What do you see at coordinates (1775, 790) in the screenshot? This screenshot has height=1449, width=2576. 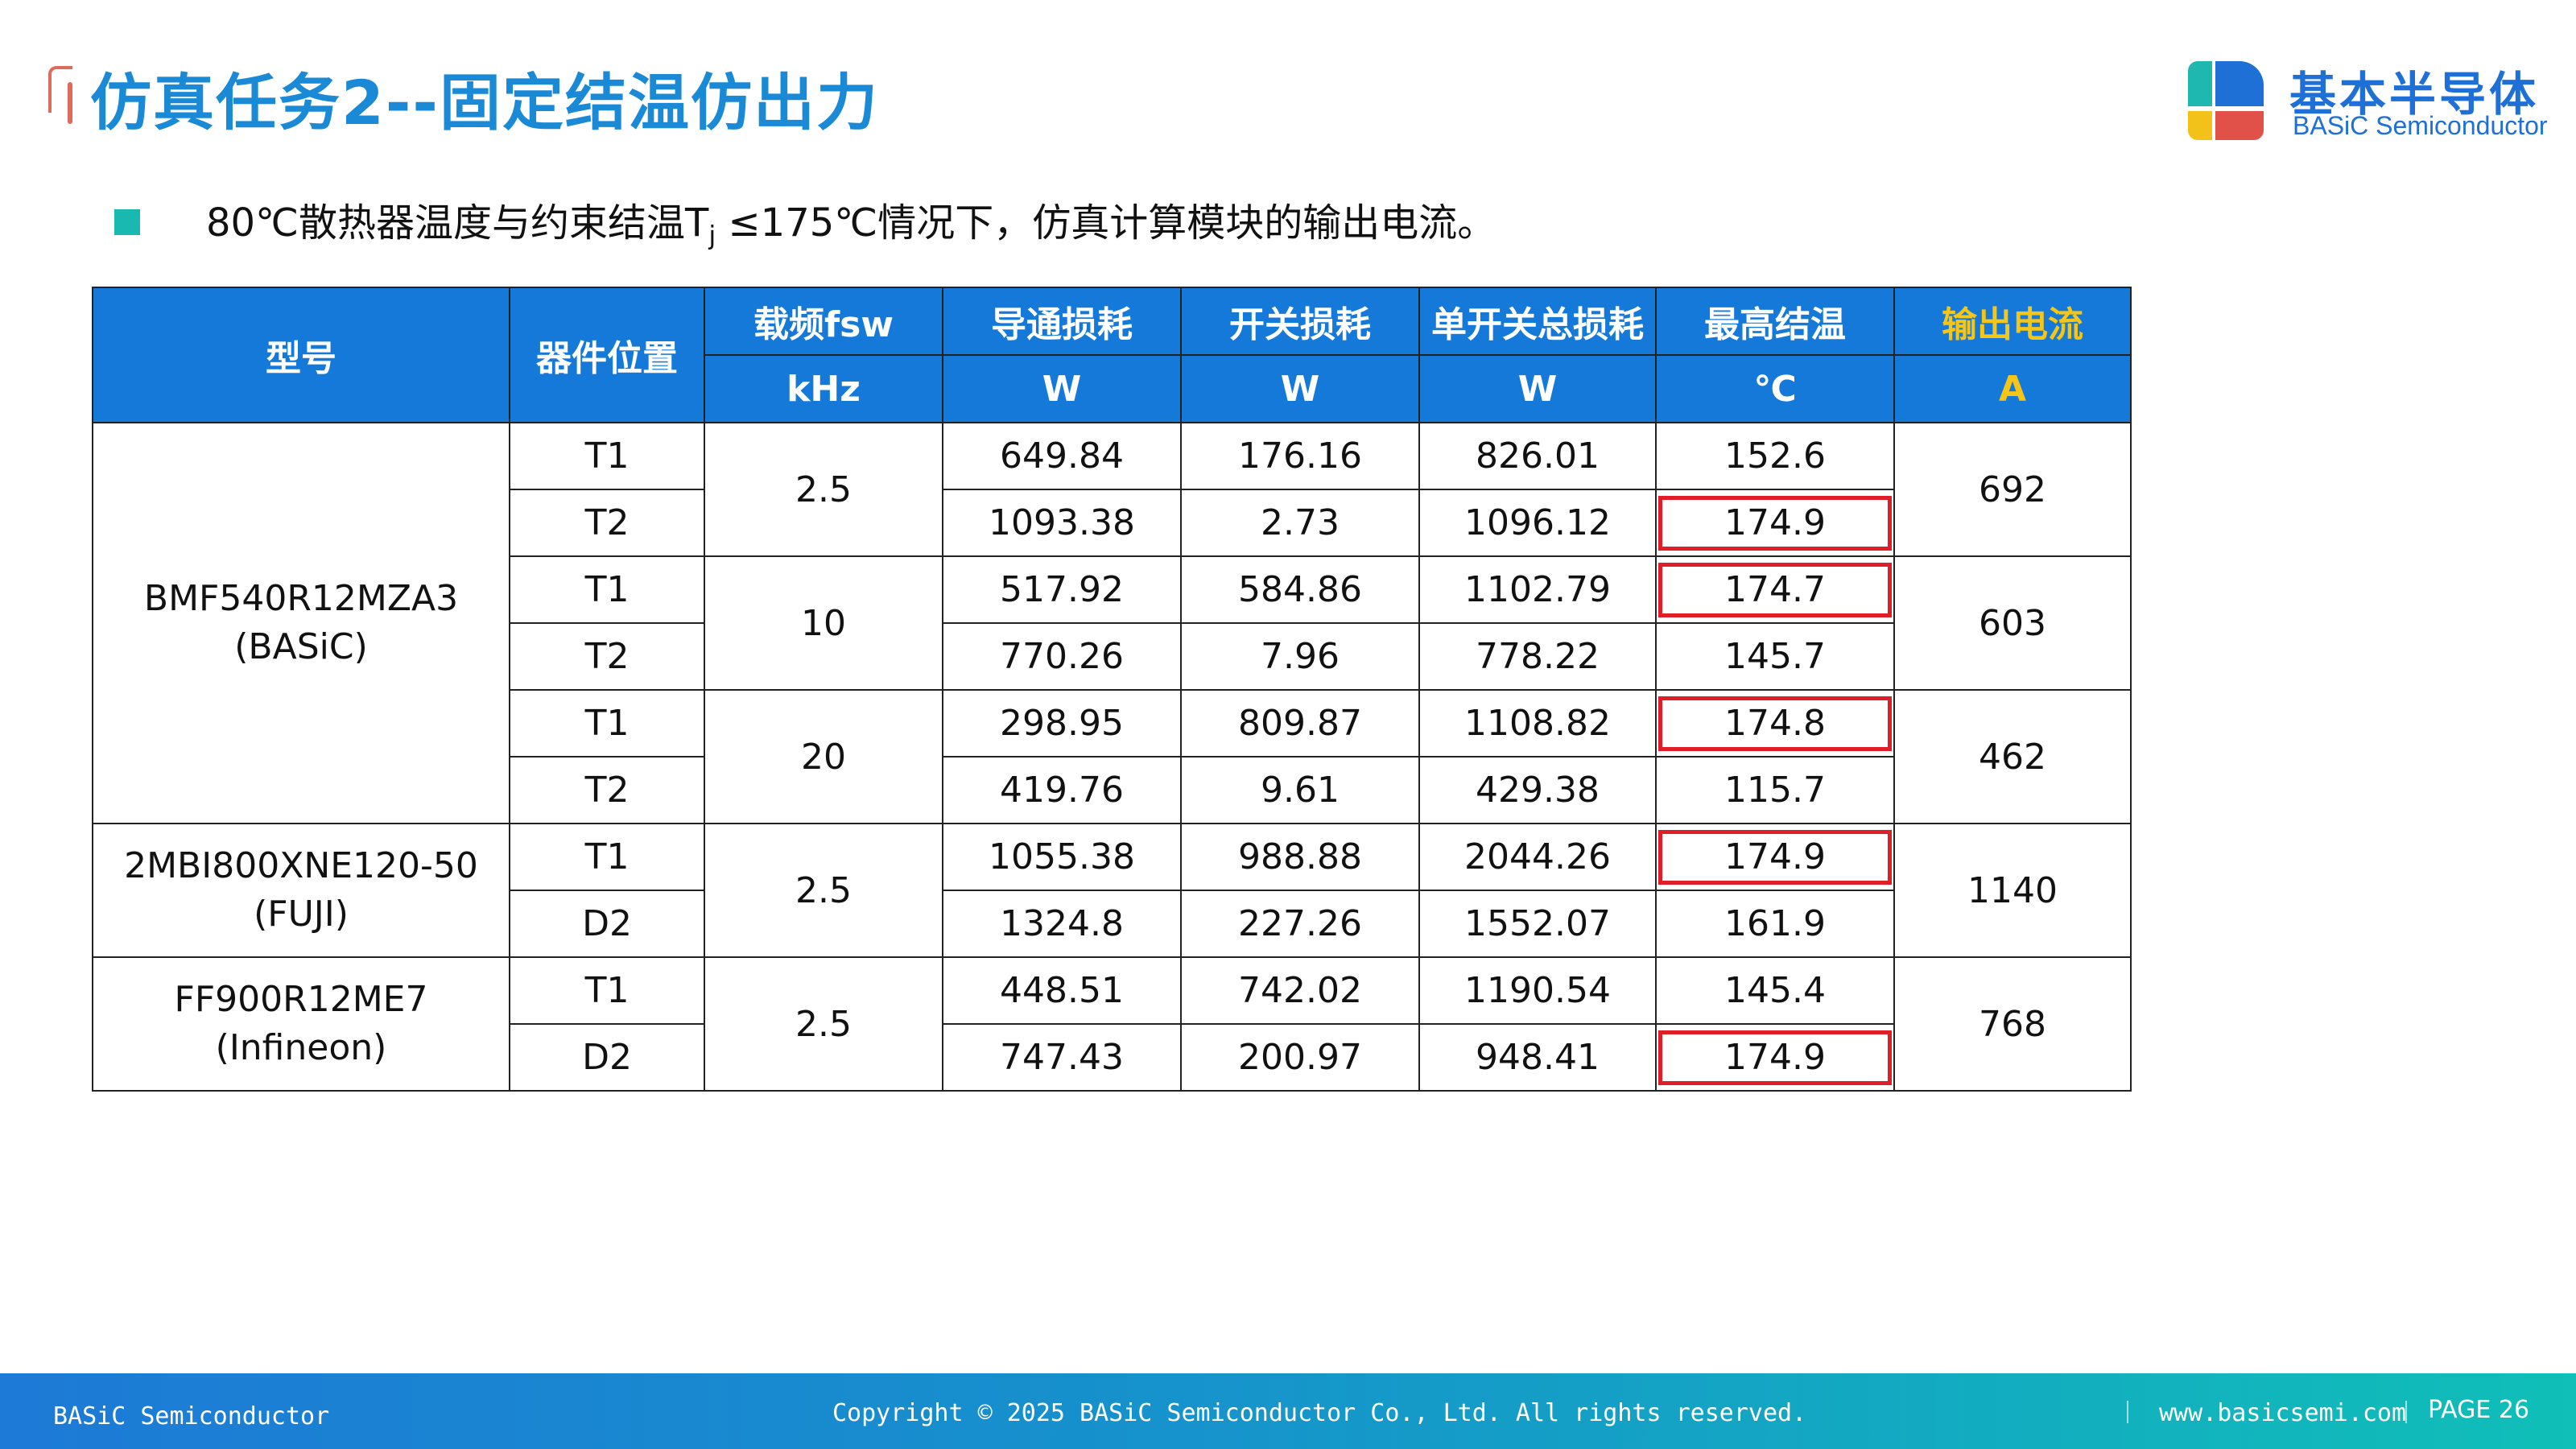 I see `max-tj-cell: 115.7` at bounding box center [1775, 790].